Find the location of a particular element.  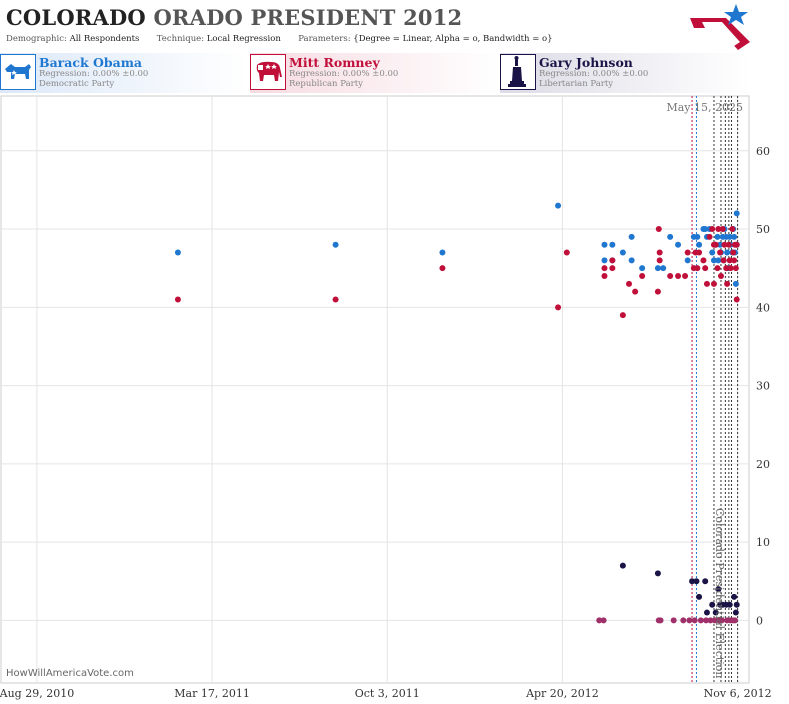

demographic-value: All Respondents is located at coordinates (104, 39).